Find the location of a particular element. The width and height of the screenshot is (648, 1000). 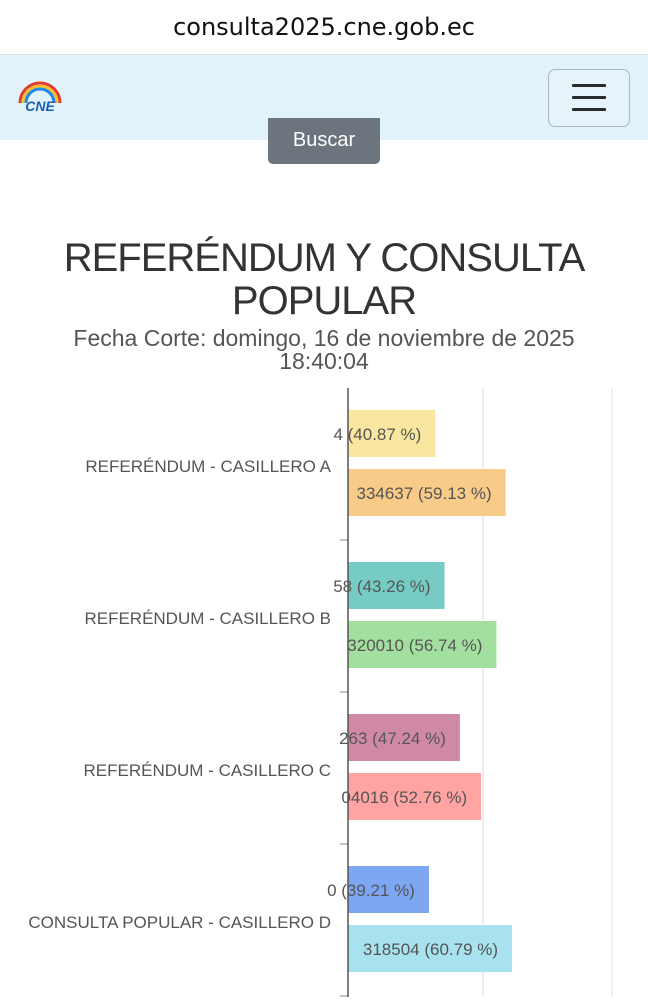

fecha-hora: 18:40:04 is located at coordinates (324, 361).